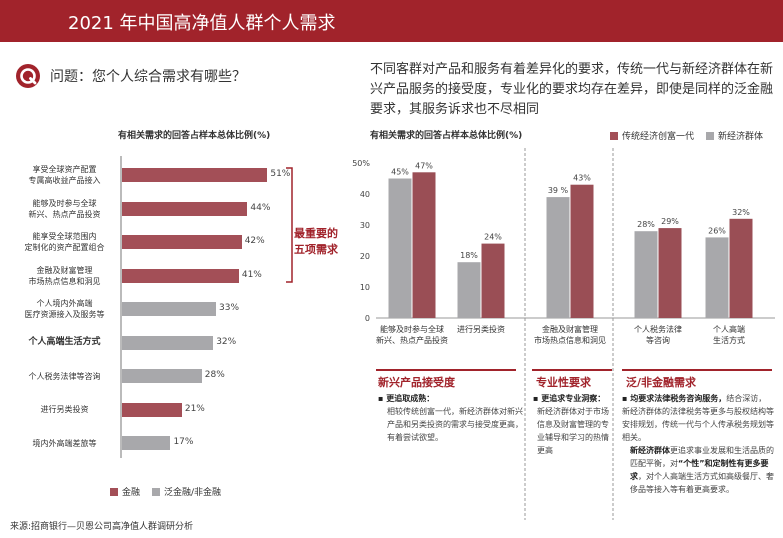 This screenshot has width=783, height=538. I want to click on section-2-text: 新经济群体对于市场信息及财富管理的专业辅导和学习的热情更高, so click(573, 431).